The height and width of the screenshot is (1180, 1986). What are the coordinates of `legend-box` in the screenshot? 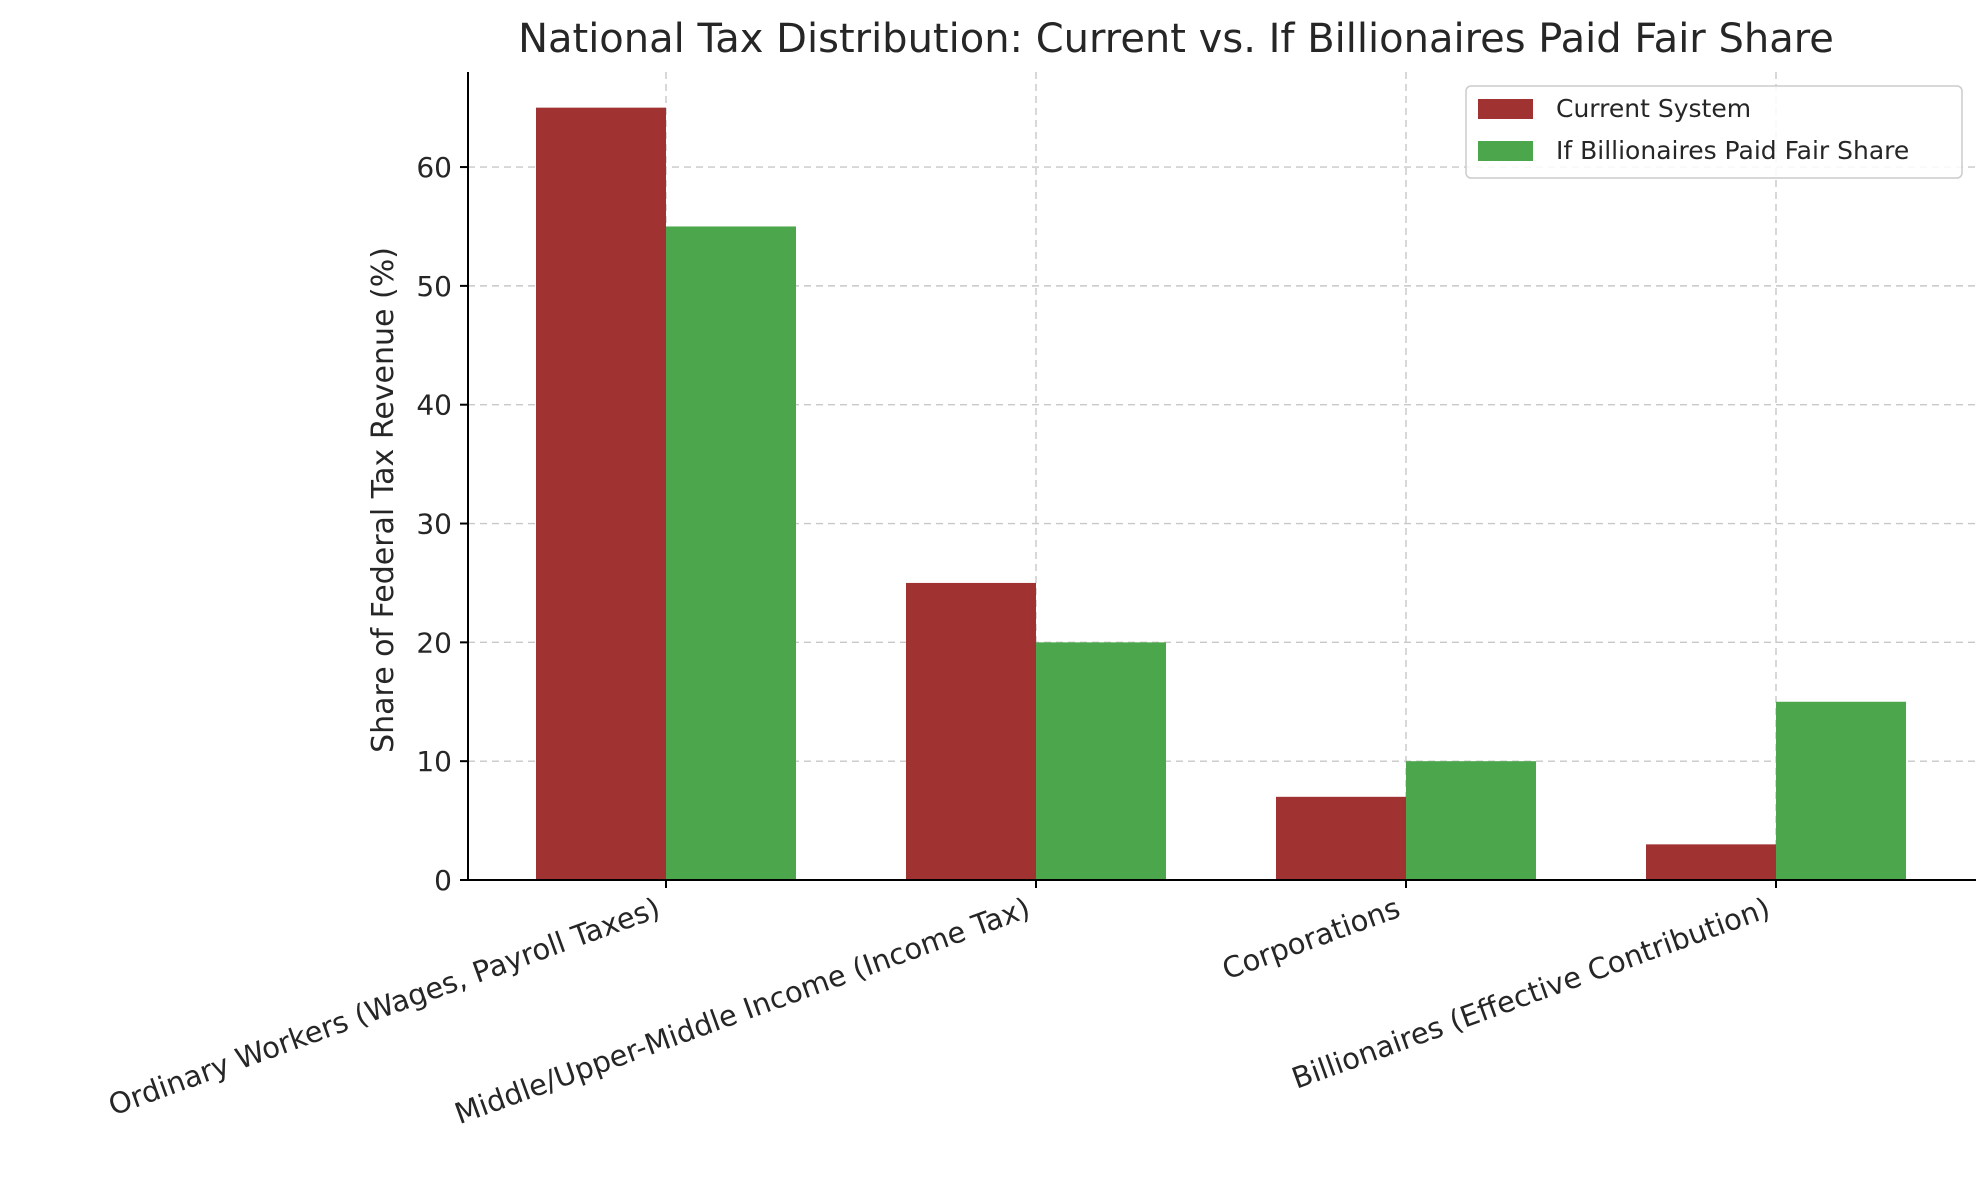 It's located at (1714, 132).